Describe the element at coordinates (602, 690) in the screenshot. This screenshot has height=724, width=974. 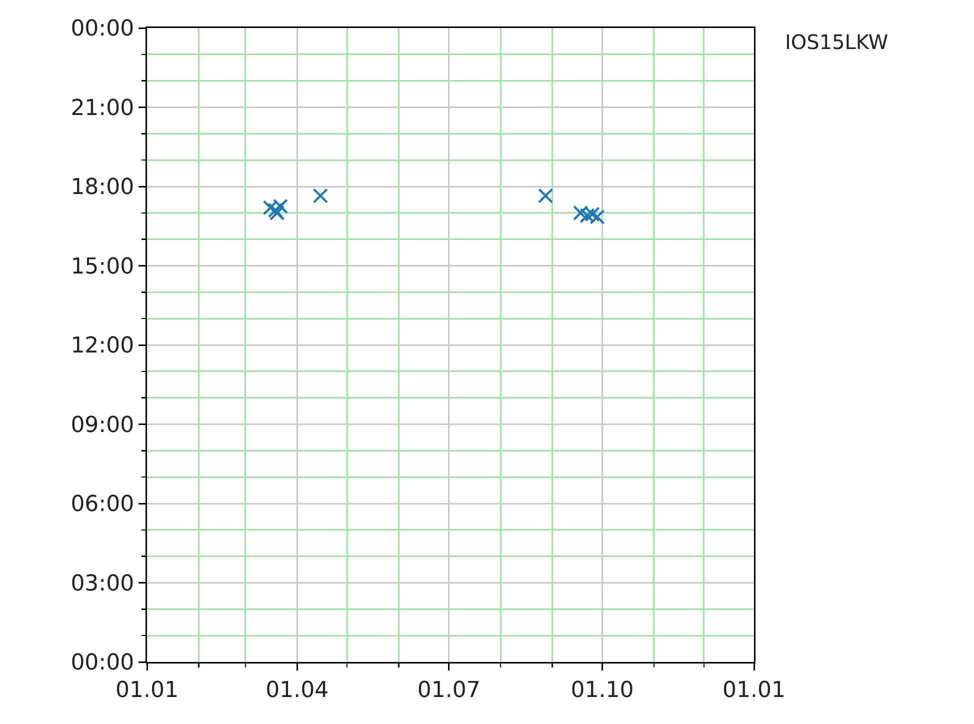
I see `x-tick-label: 01.10` at that location.